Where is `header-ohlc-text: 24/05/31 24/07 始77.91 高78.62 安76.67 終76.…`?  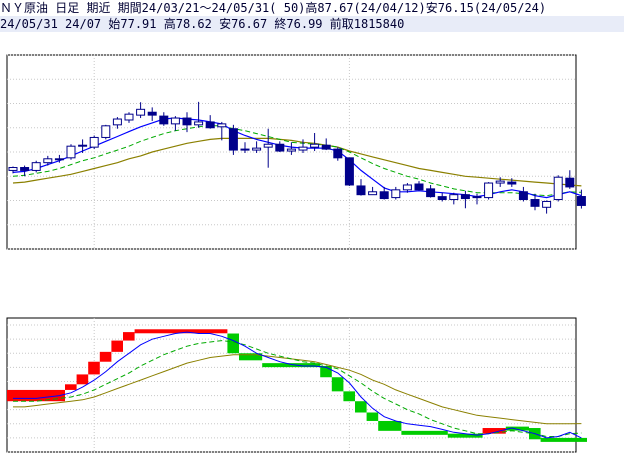
header-ohlc-text: 24/05/31 24/07 始77.91 高78.62 安76.67 終76.… is located at coordinates (202, 24).